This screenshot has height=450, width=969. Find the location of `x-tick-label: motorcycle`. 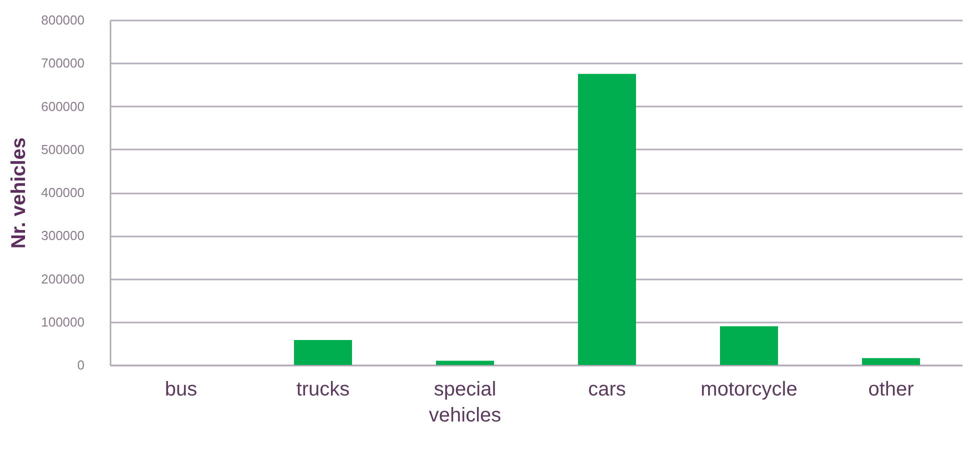

x-tick-label: motorcycle is located at coordinates (749, 389).